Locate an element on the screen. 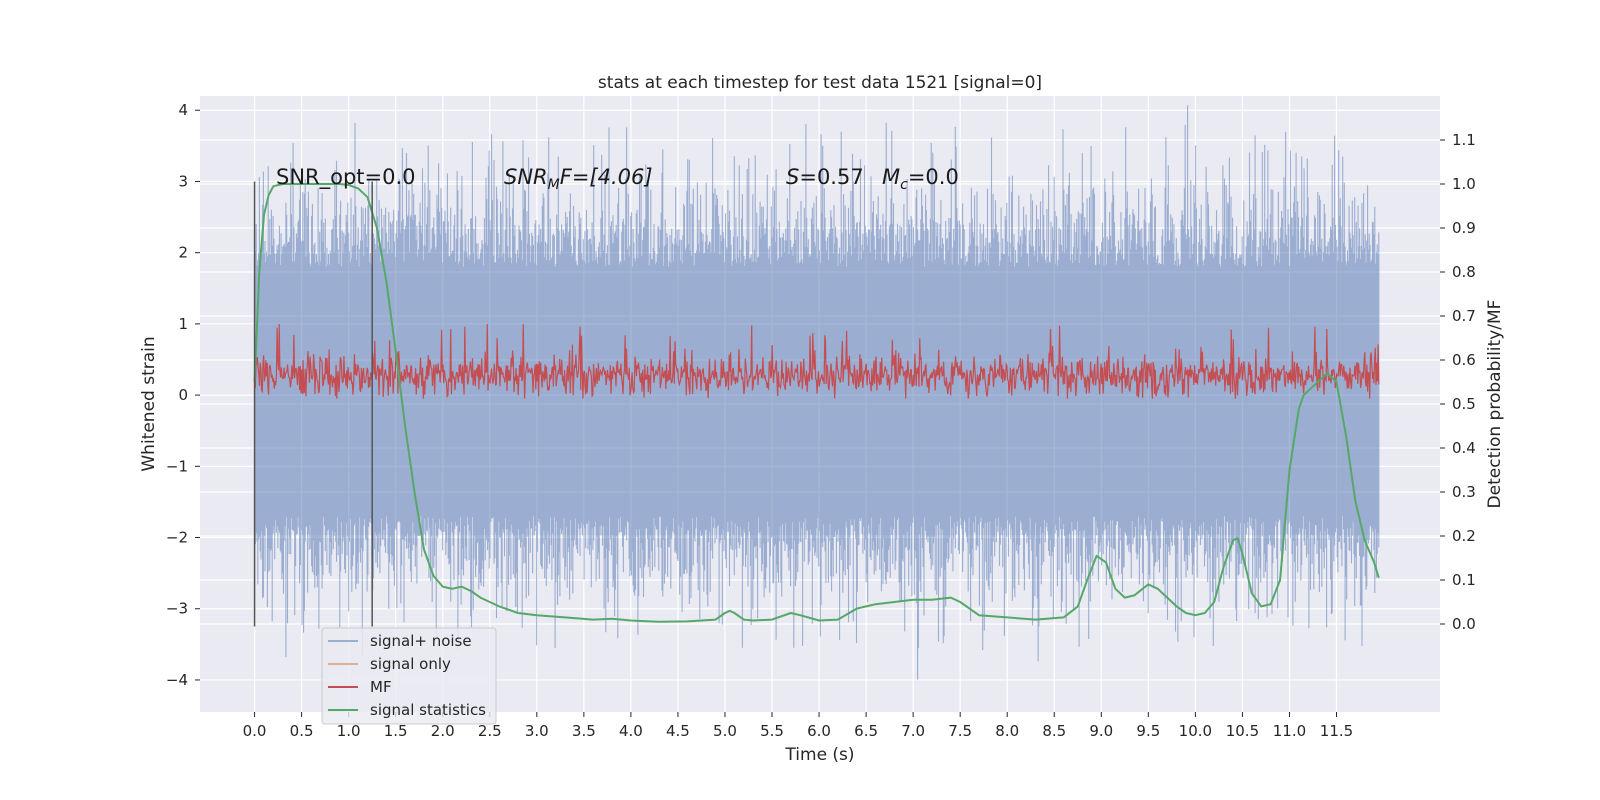  x-tick-label: 7.5 is located at coordinates (960, 731).